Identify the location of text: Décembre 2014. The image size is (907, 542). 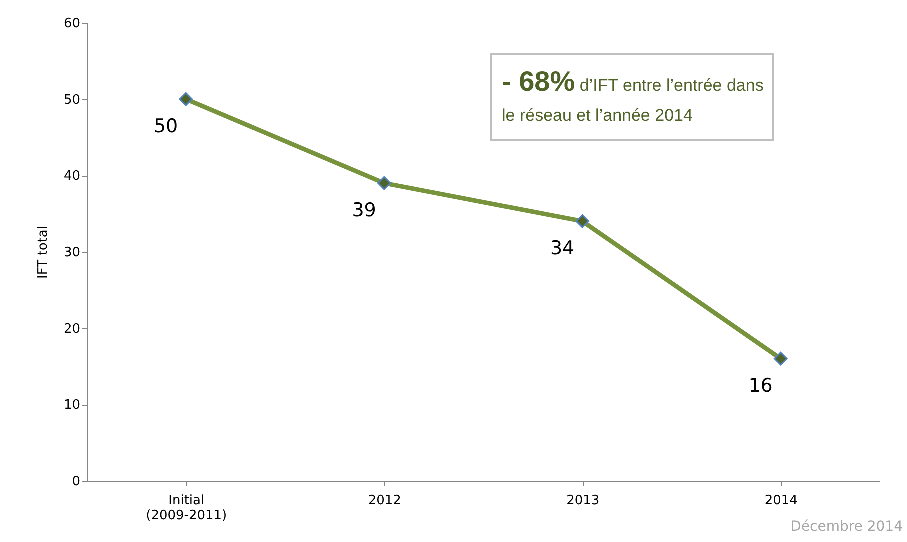
(846, 527).